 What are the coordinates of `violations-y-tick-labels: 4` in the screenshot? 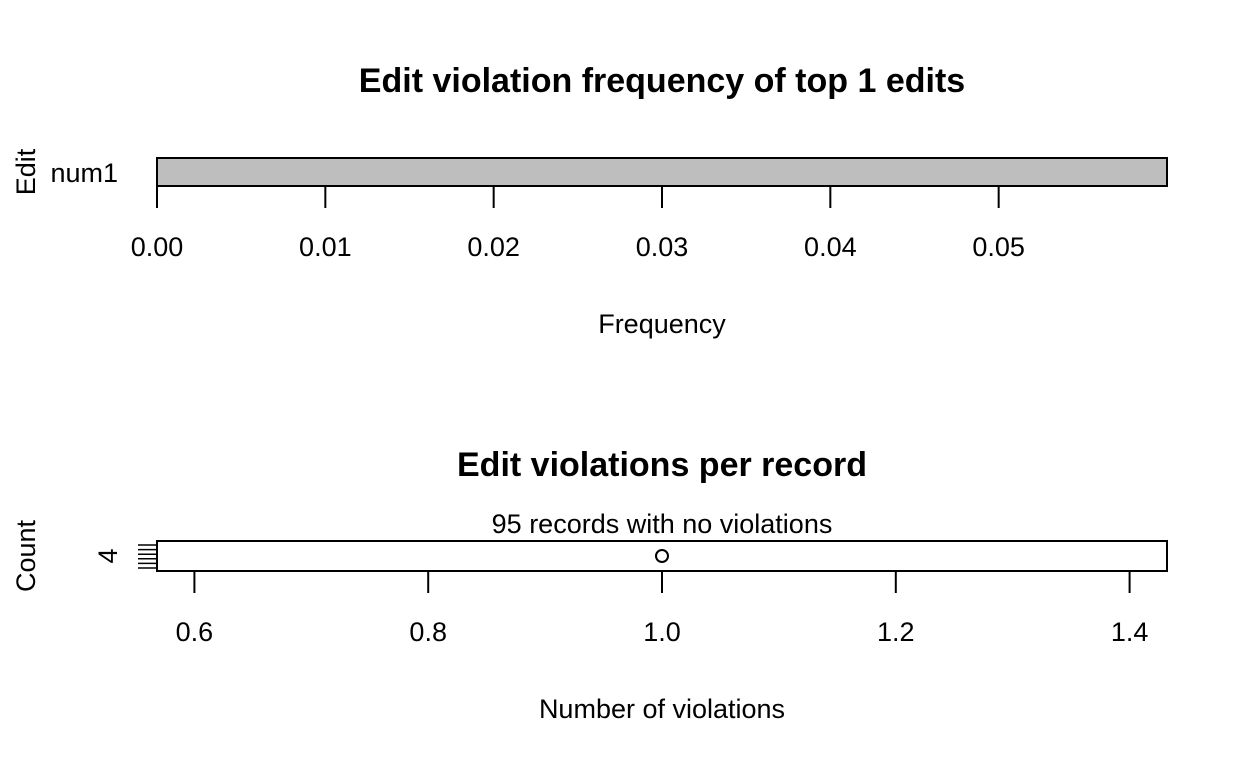 It's located at (108, 555).